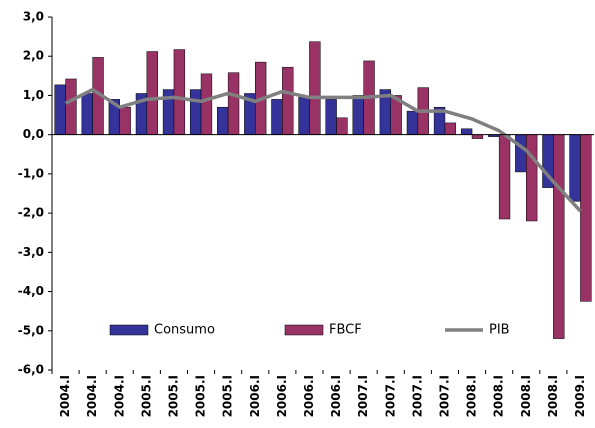 Image resolution: width=595 pixels, height=428 pixels. I want to click on y-tick-label: -5,0, so click(31, 330).